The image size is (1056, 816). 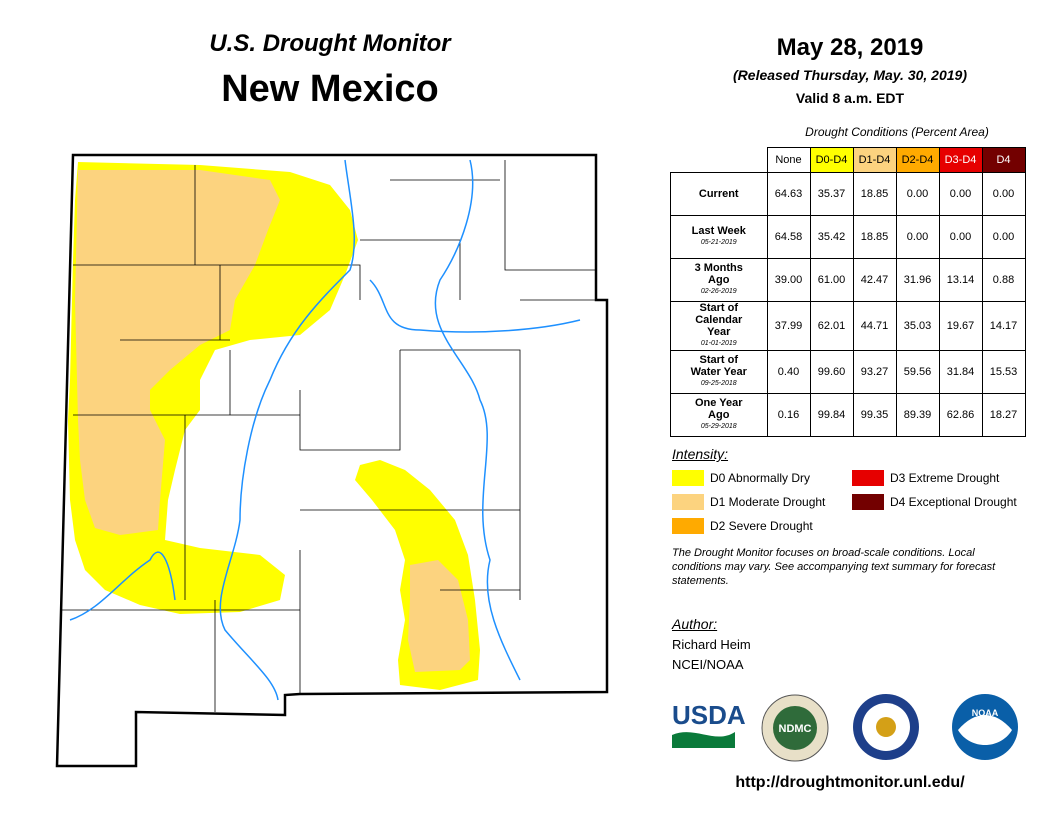 I want to click on cell: 39.00, so click(x=788, y=279).